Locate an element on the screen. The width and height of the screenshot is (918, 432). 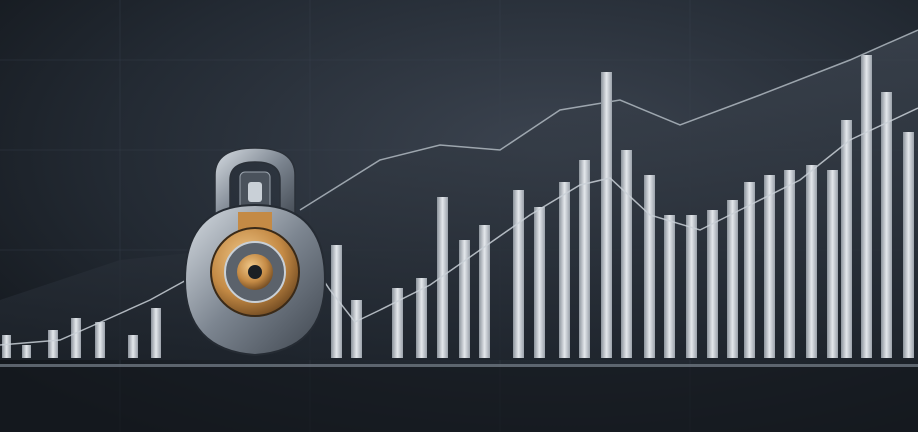
floor-line is located at coordinates (459, 365).